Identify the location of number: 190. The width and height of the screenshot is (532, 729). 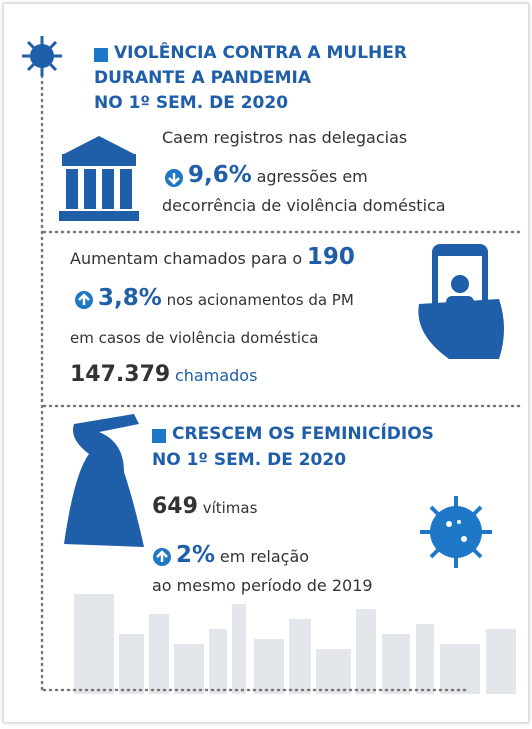
(330, 257).